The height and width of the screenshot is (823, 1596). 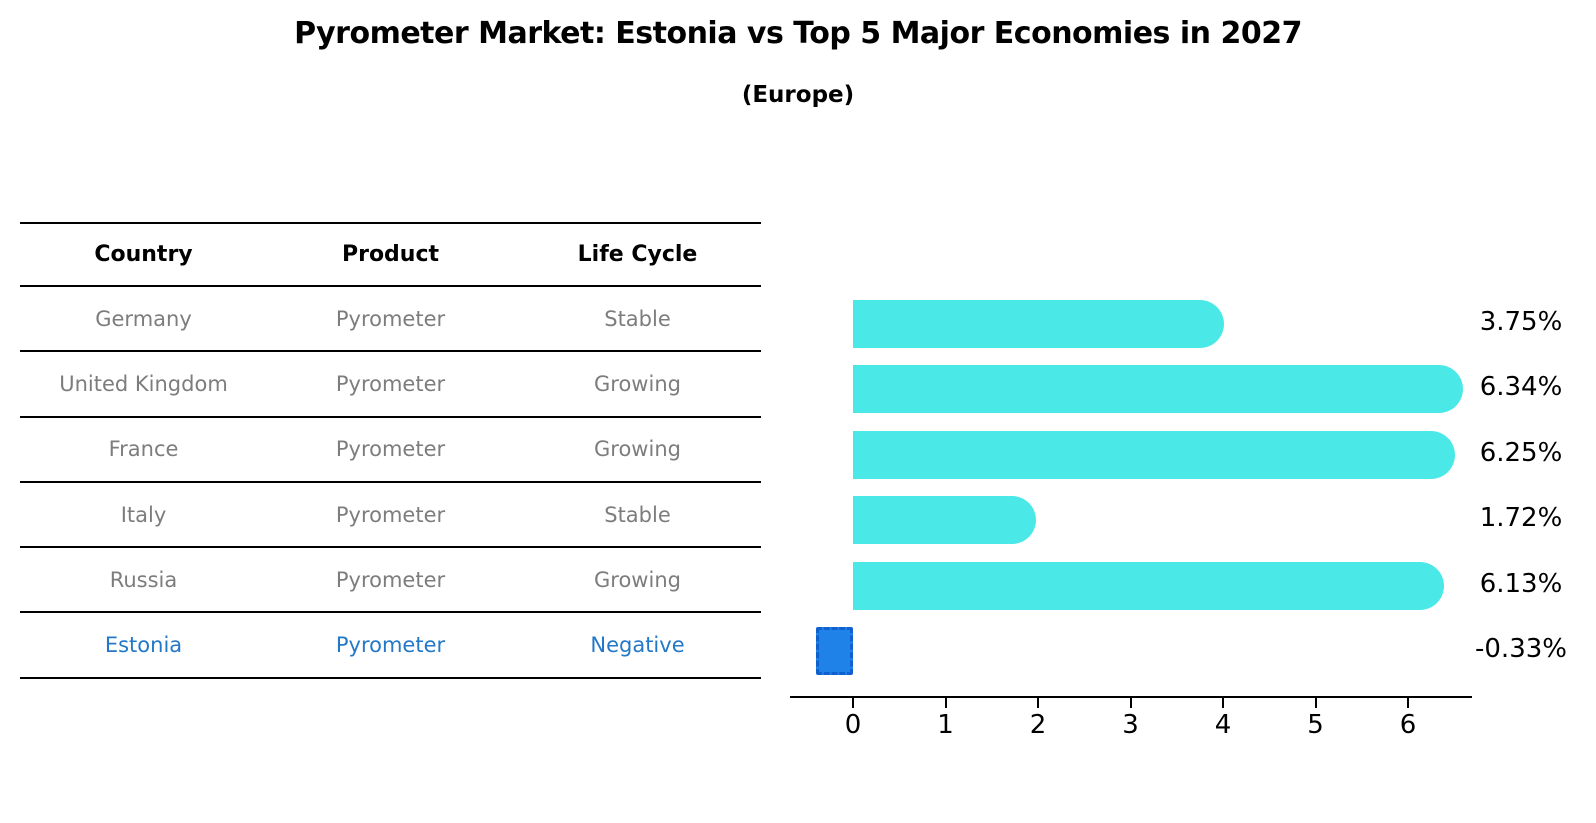 I want to click on cell-country: France, so click(x=143, y=449).